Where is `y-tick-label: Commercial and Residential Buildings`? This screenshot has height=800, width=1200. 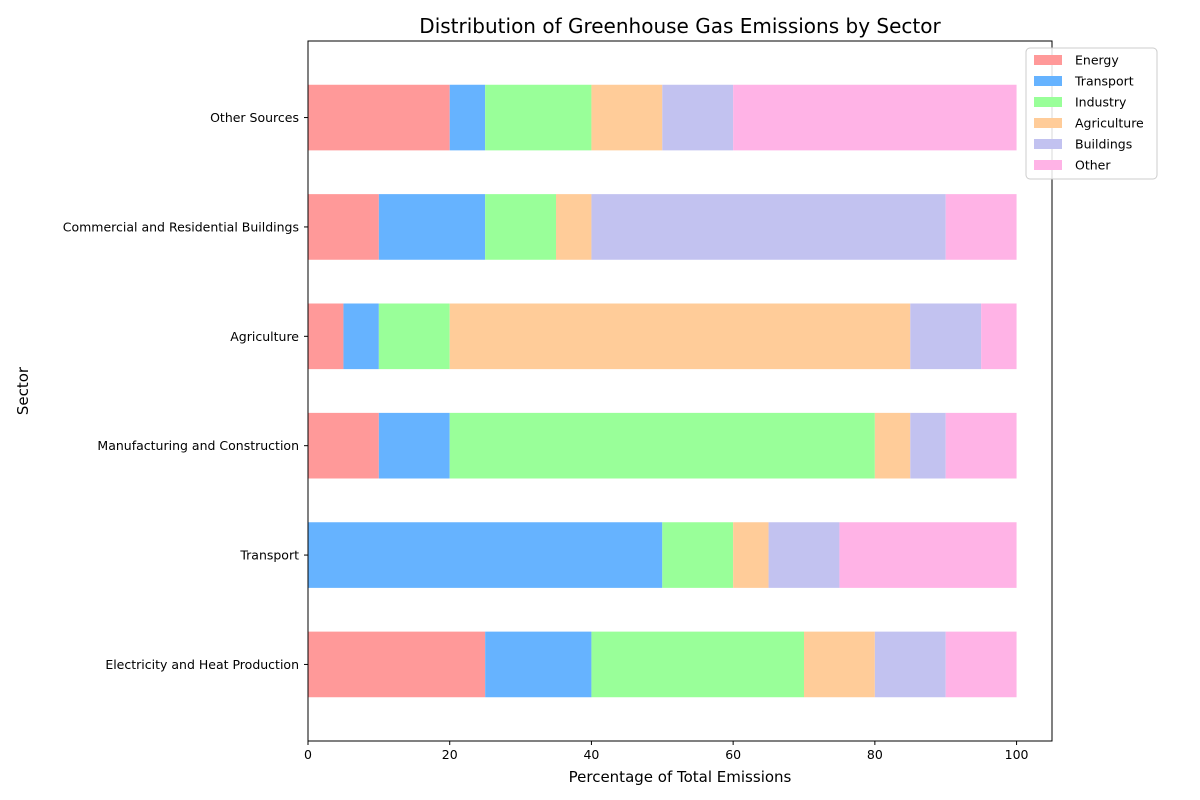
y-tick-label: Commercial and Residential Buildings is located at coordinates (181, 226).